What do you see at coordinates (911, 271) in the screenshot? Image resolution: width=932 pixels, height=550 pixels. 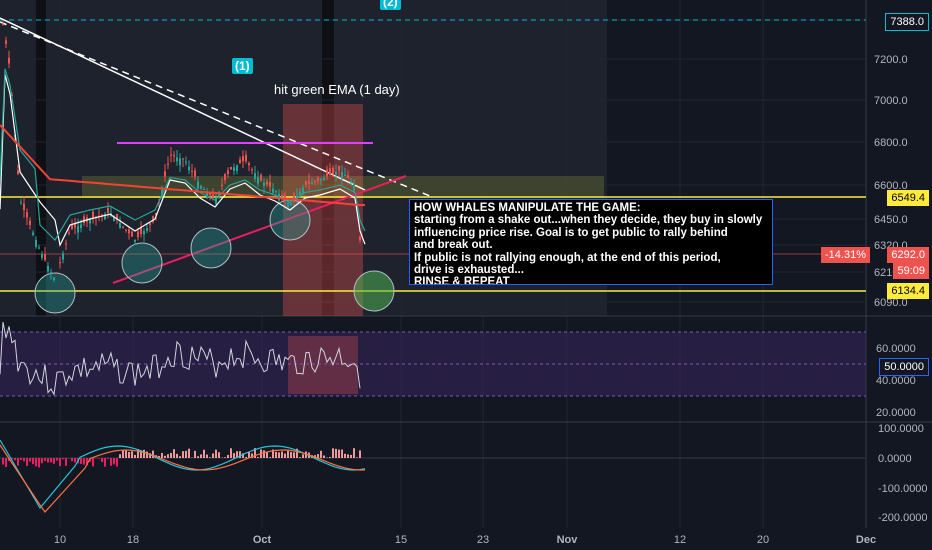 I see `countdown-label: 59:09` at bounding box center [911, 271].